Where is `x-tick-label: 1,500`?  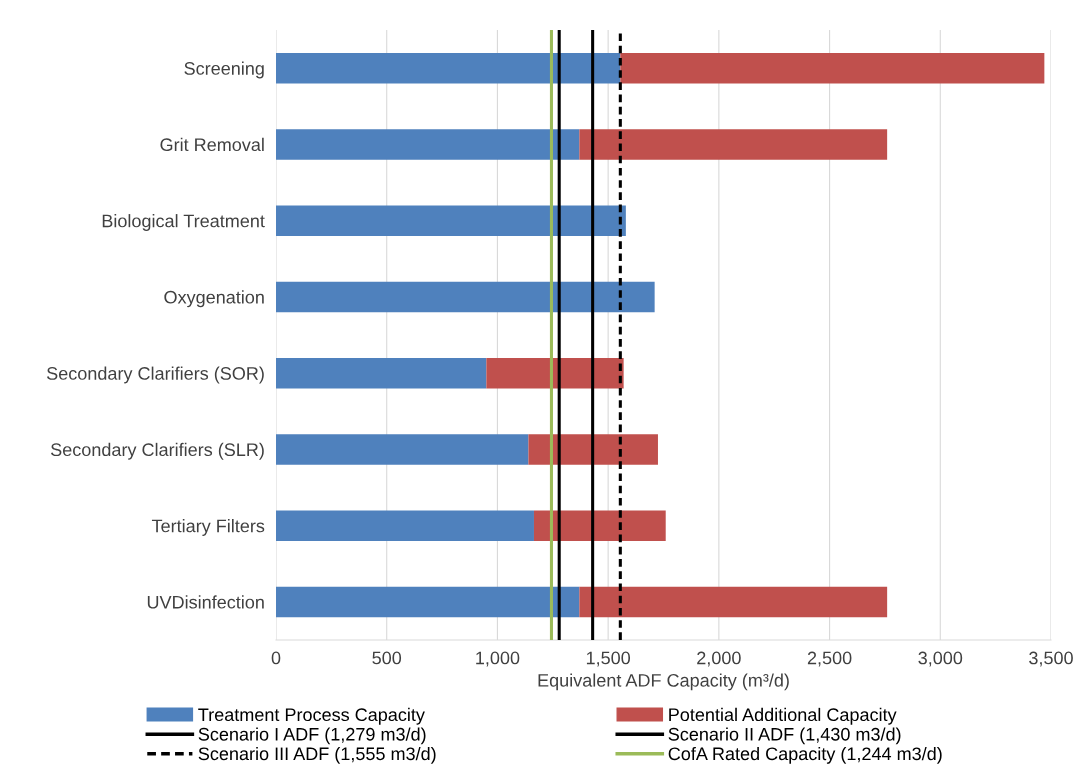 x-tick-label: 1,500 is located at coordinates (608, 659).